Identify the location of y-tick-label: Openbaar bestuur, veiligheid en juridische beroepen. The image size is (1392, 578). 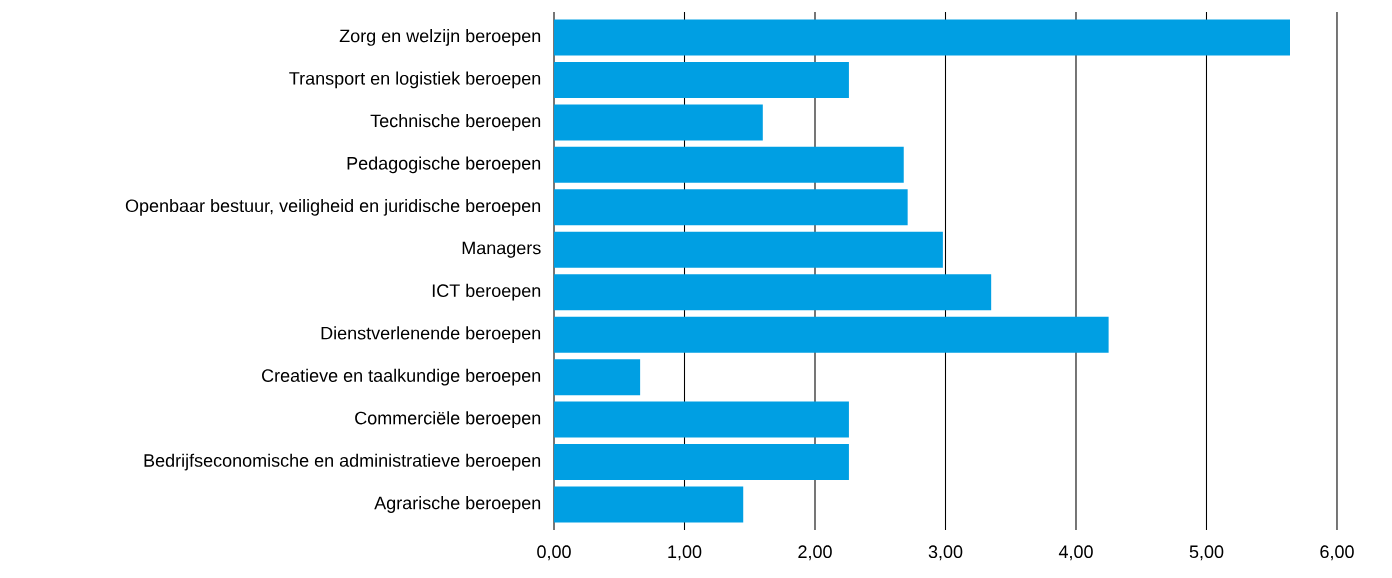
(333, 207).